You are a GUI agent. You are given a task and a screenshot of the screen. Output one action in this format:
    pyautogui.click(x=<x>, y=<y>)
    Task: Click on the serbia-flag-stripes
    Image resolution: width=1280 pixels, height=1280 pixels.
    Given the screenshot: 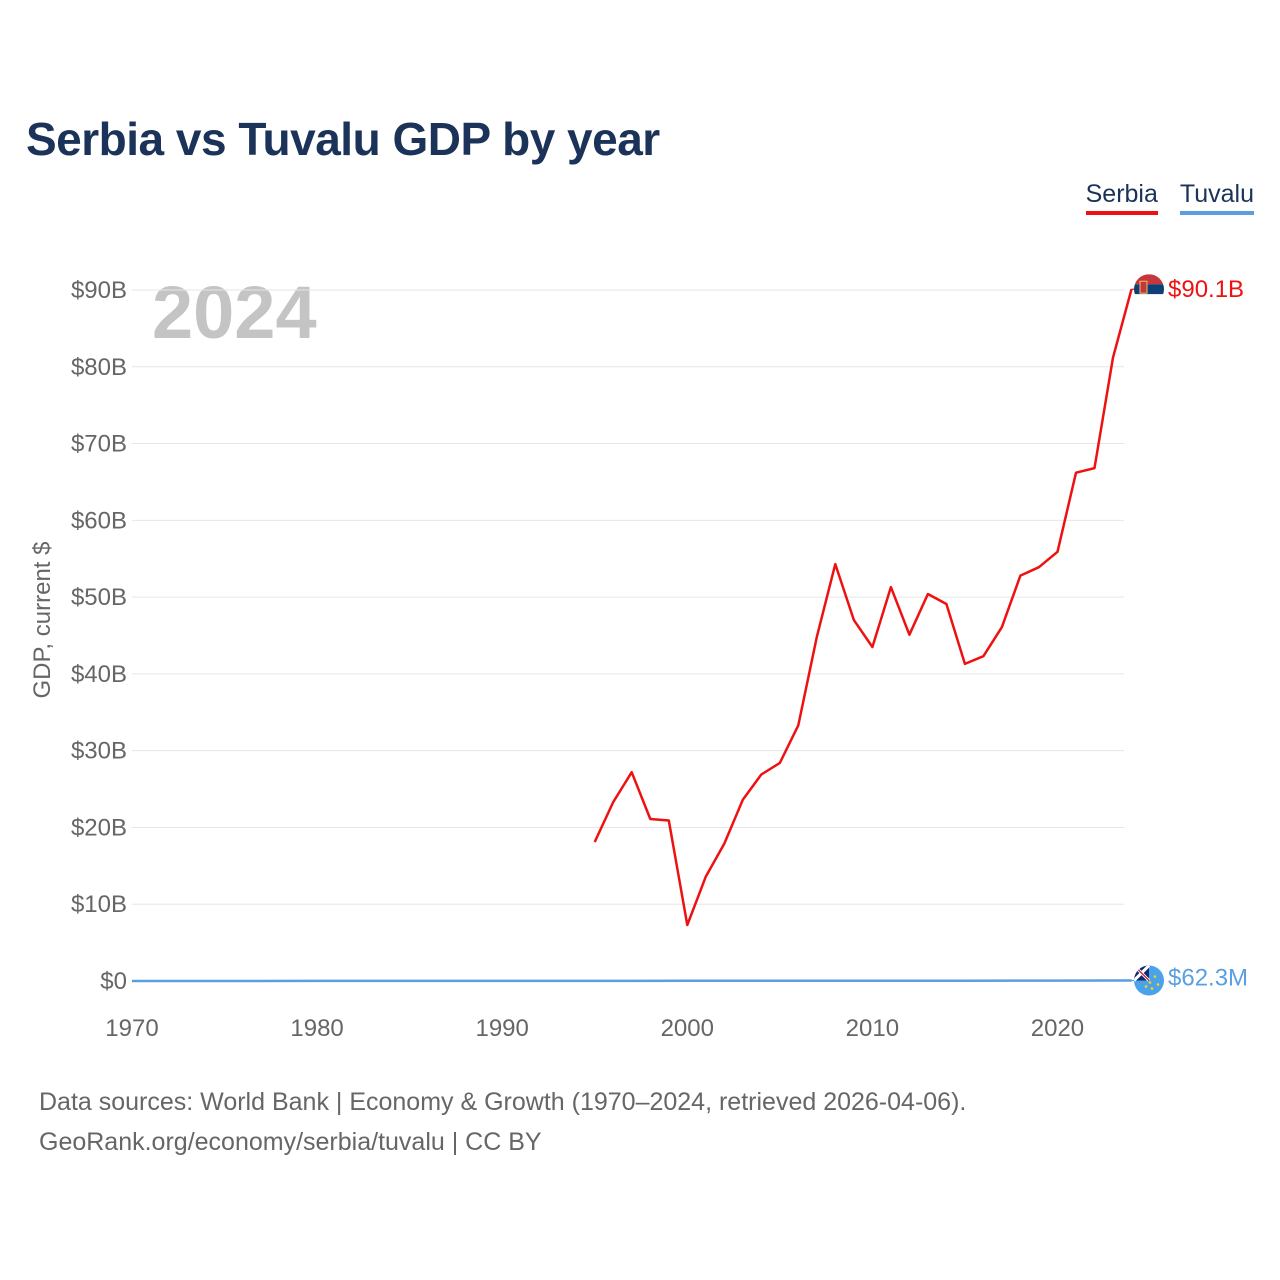 What is the action you would take?
    pyautogui.click(x=1149, y=289)
    